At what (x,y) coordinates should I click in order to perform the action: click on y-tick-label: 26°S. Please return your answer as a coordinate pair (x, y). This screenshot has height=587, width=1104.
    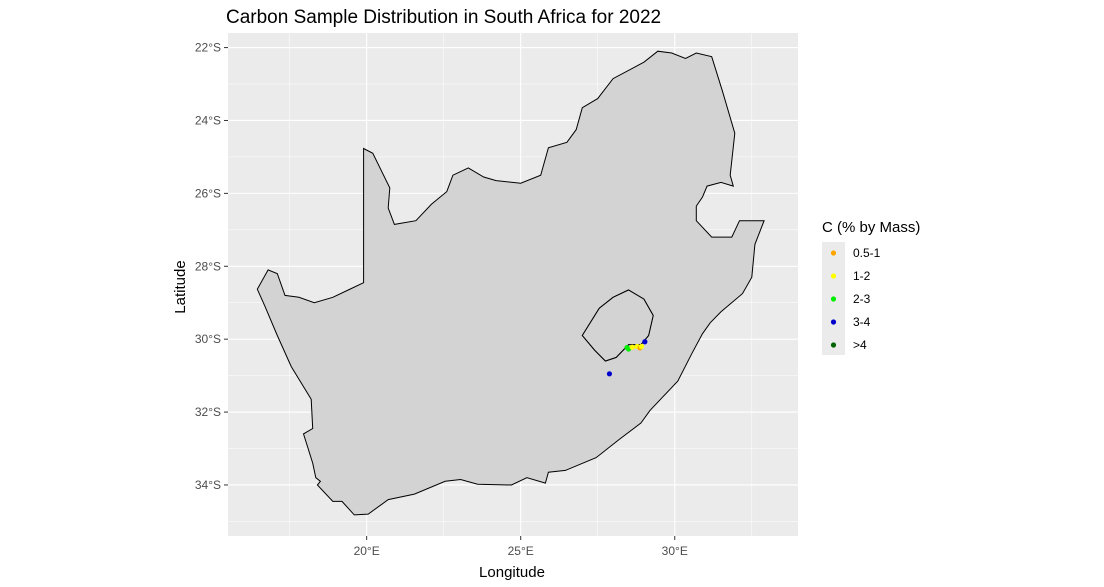
    Looking at the image, I should click on (208, 193).